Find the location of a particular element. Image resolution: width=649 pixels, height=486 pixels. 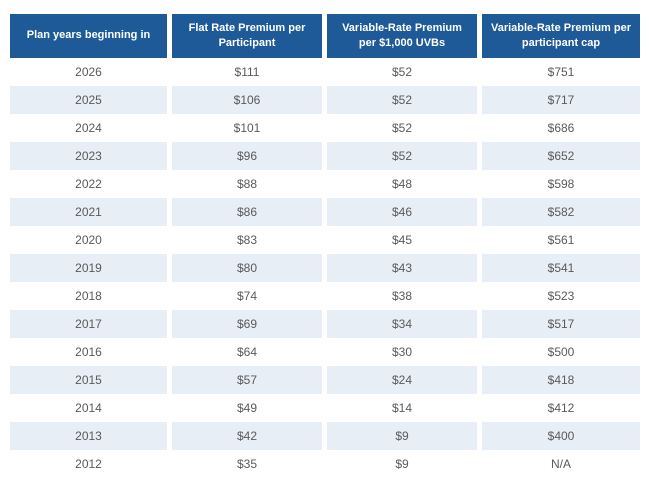

table-row: 2021 $86 $46 $582 is located at coordinates (325, 212).